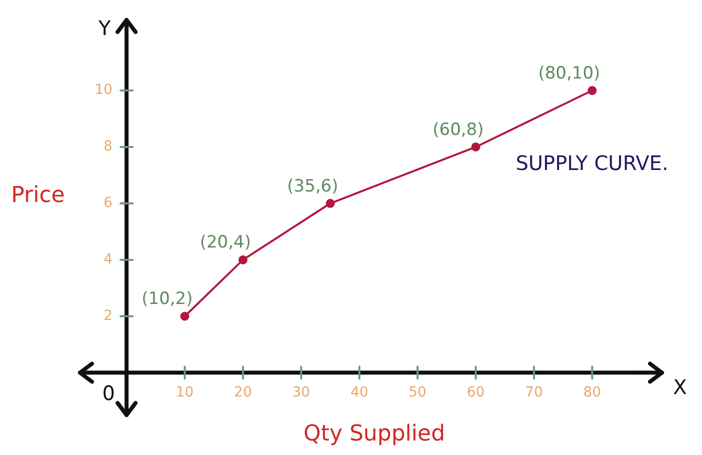 The image size is (702, 455). Describe the element at coordinates (225, 242) in the screenshot. I see `annotation: (20,4)` at that location.